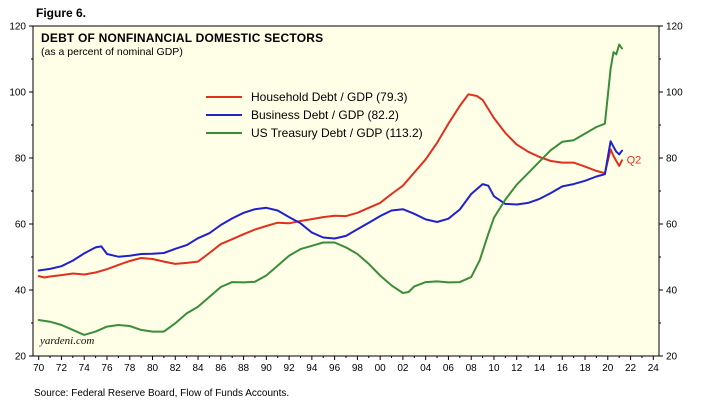  Describe the element at coordinates (112, 52) in the screenshot. I see `chart-subtitle: (as a percent of nominal GDP)` at that location.